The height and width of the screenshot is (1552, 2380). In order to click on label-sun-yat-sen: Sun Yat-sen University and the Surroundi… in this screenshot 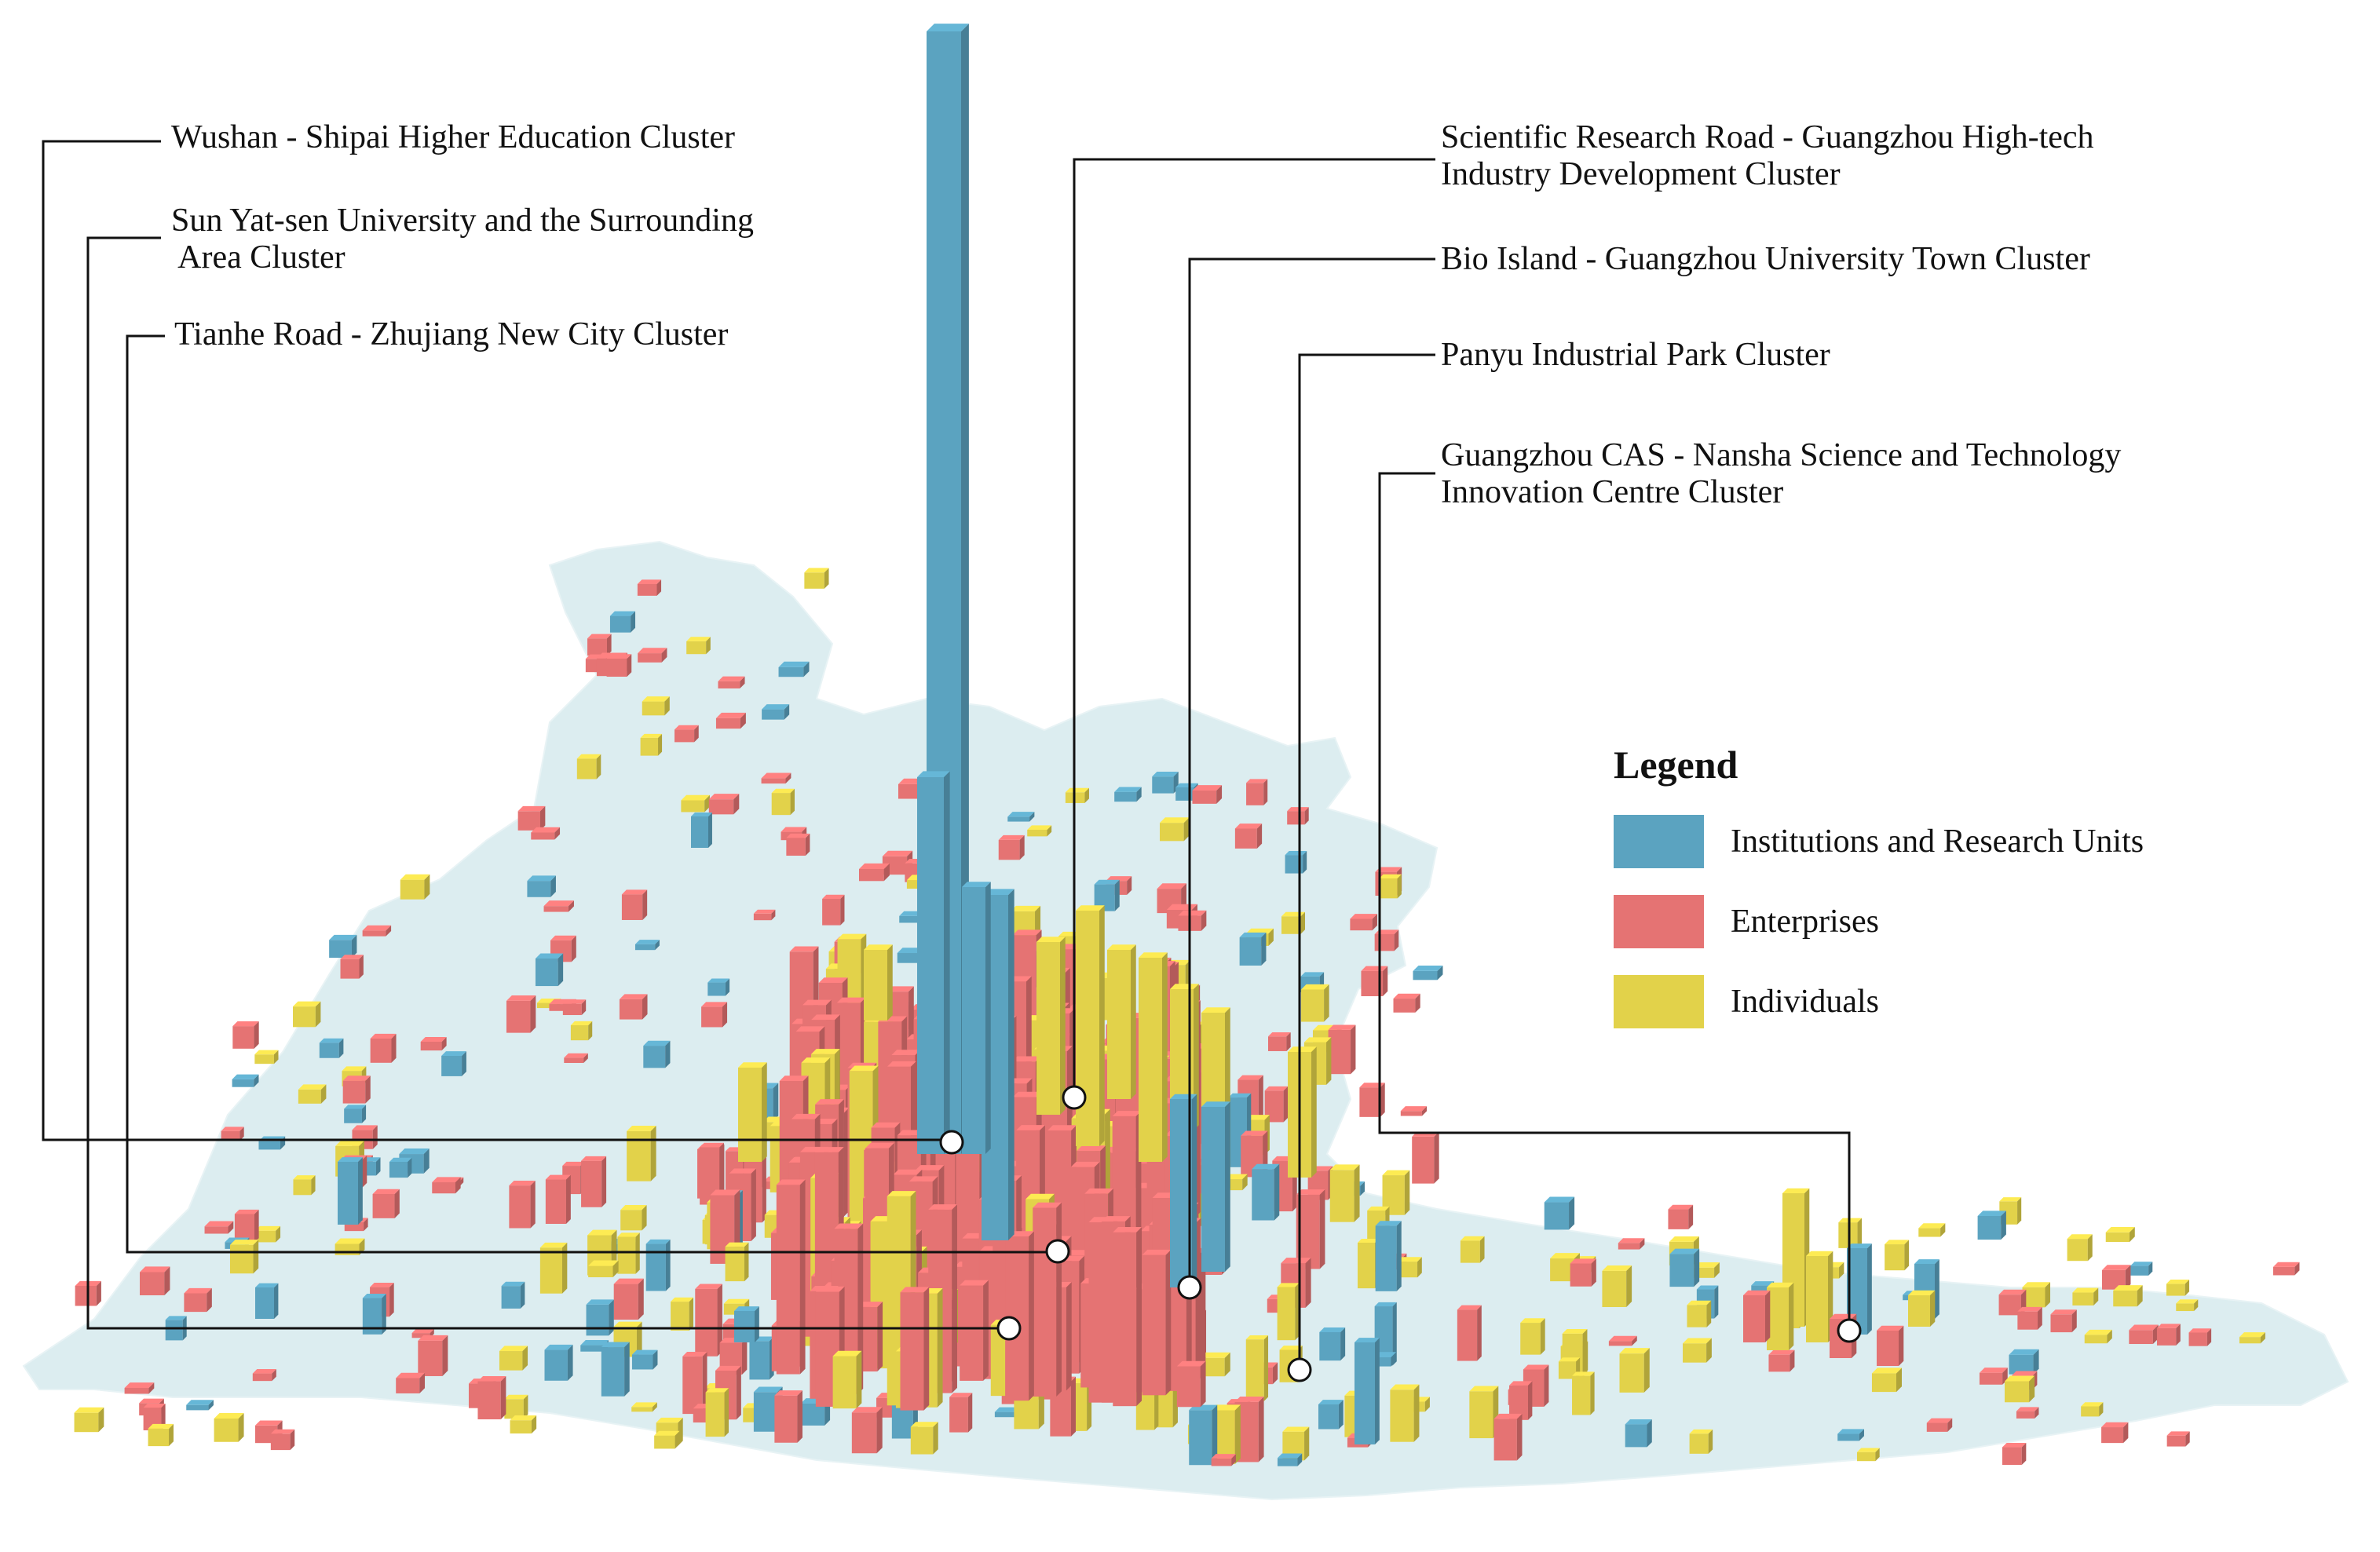, I will do `click(462, 239)`.